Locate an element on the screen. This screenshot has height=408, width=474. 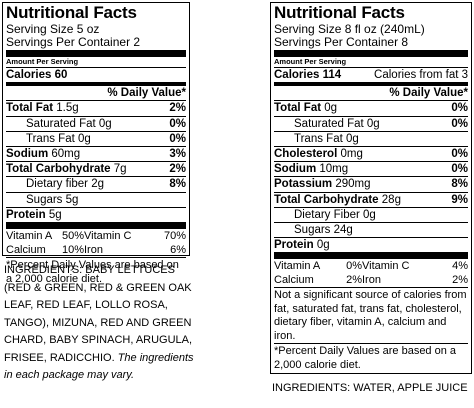
nutrient-amount: 290mg is located at coordinates (353, 184).